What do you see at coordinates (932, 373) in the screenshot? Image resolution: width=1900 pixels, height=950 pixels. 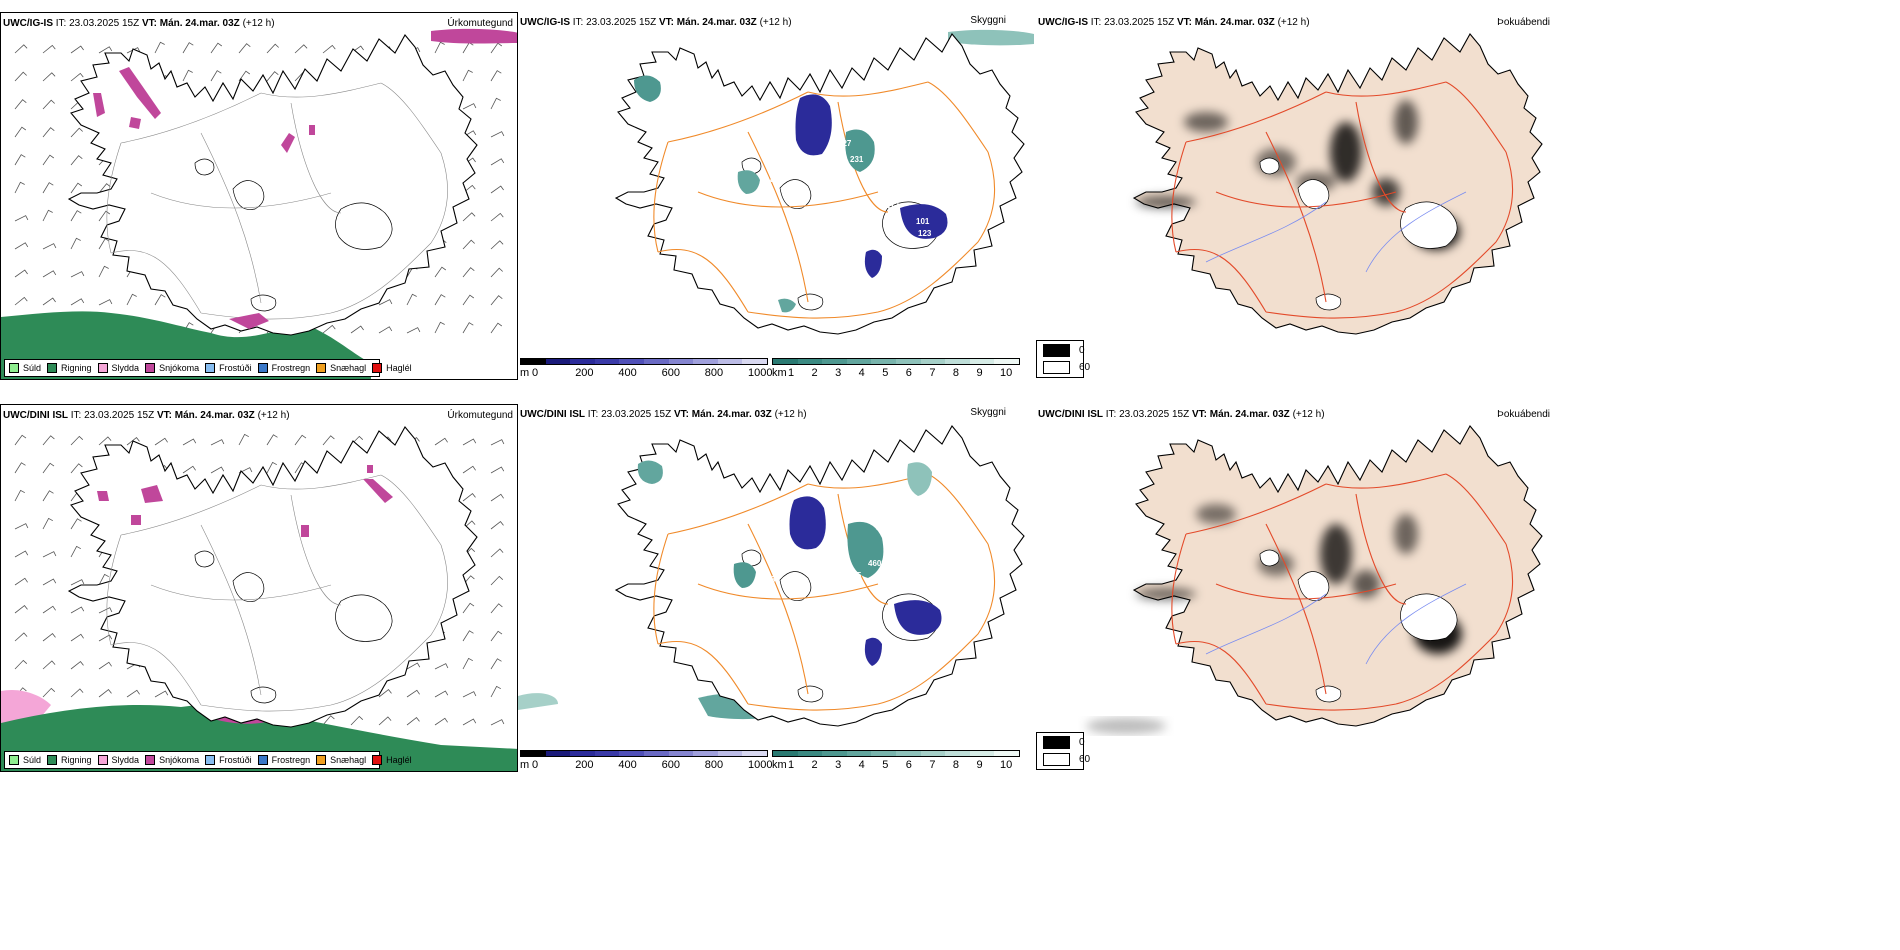 I see `colorbar-tick: 7` at bounding box center [932, 373].